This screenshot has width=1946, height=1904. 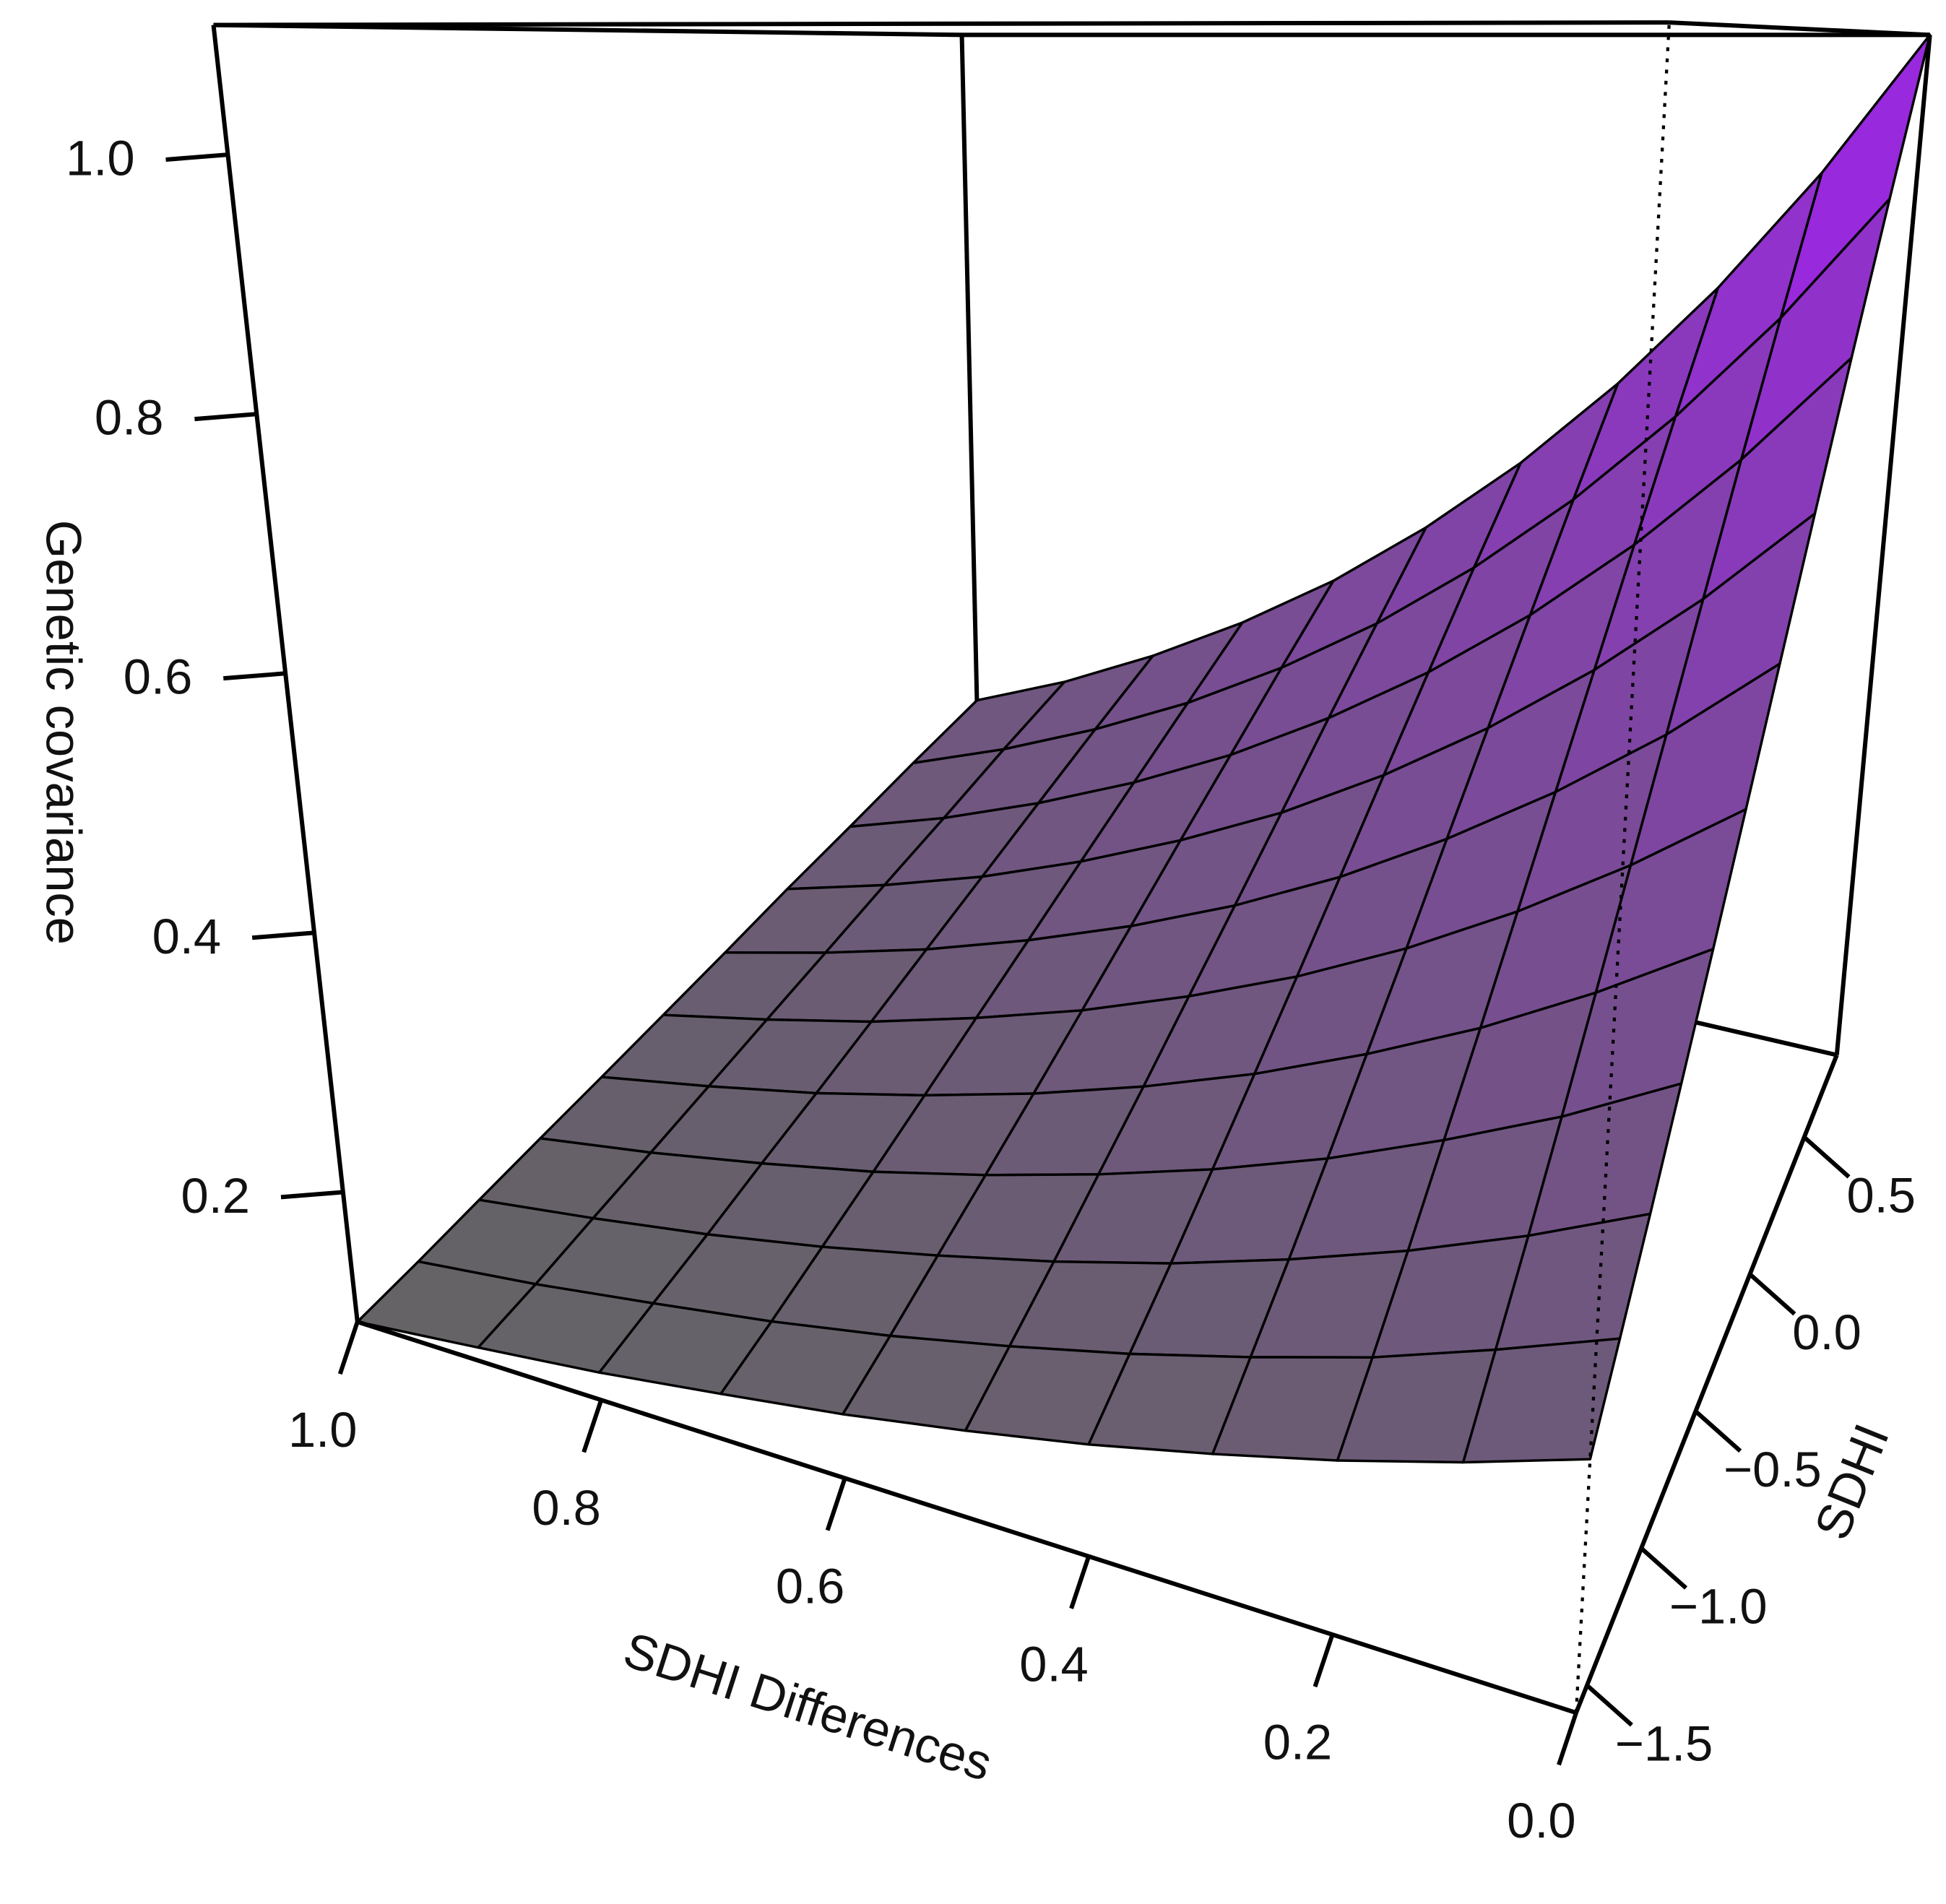 I want to click on z-tick-label: 0.2, so click(x=215, y=1196).